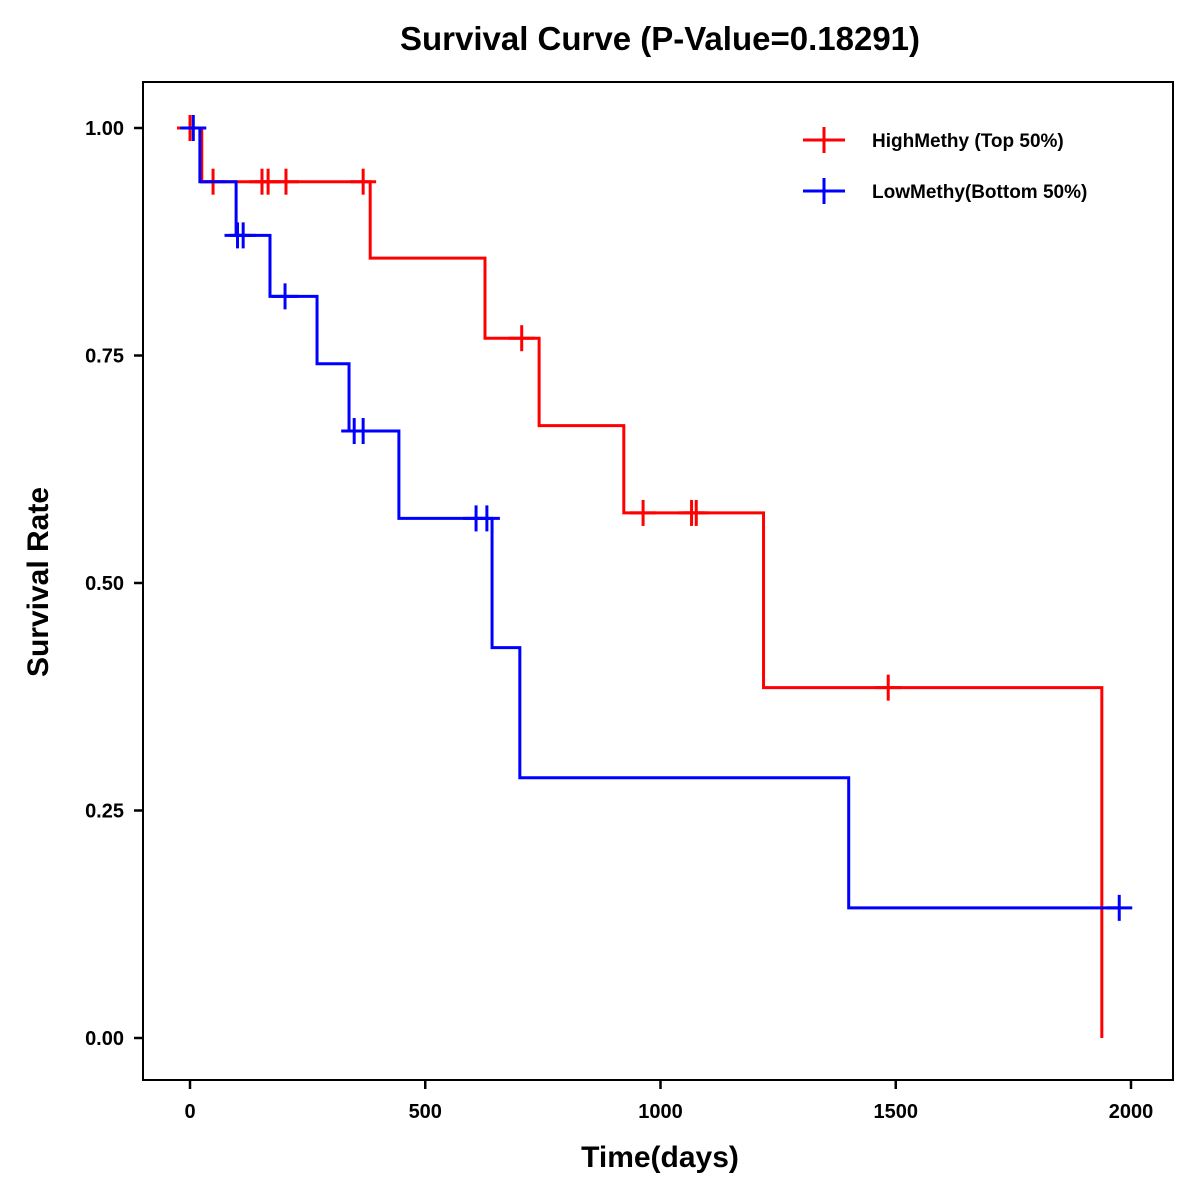 Image resolution: width=1200 pixels, height=1200 pixels. I want to click on y-tick-label: 0.25, so click(104, 812).